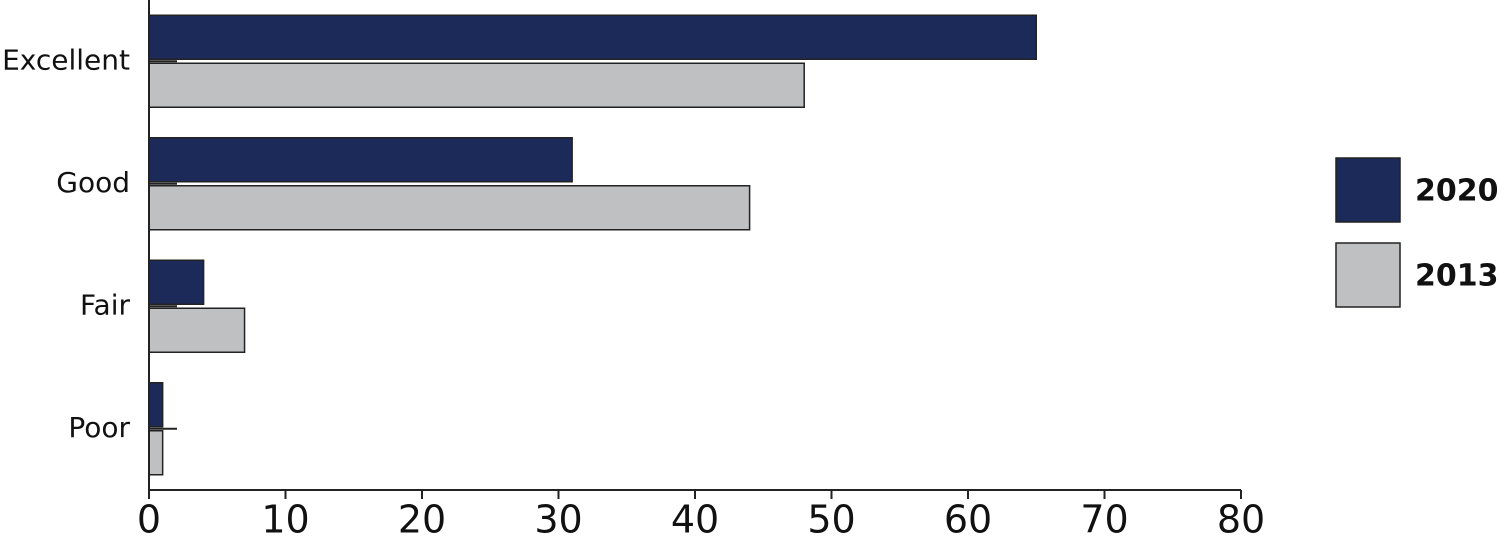 The height and width of the screenshot is (541, 1500). Describe the element at coordinates (93, 182) in the screenshot. I see `y-tick-label: Good` at that location.